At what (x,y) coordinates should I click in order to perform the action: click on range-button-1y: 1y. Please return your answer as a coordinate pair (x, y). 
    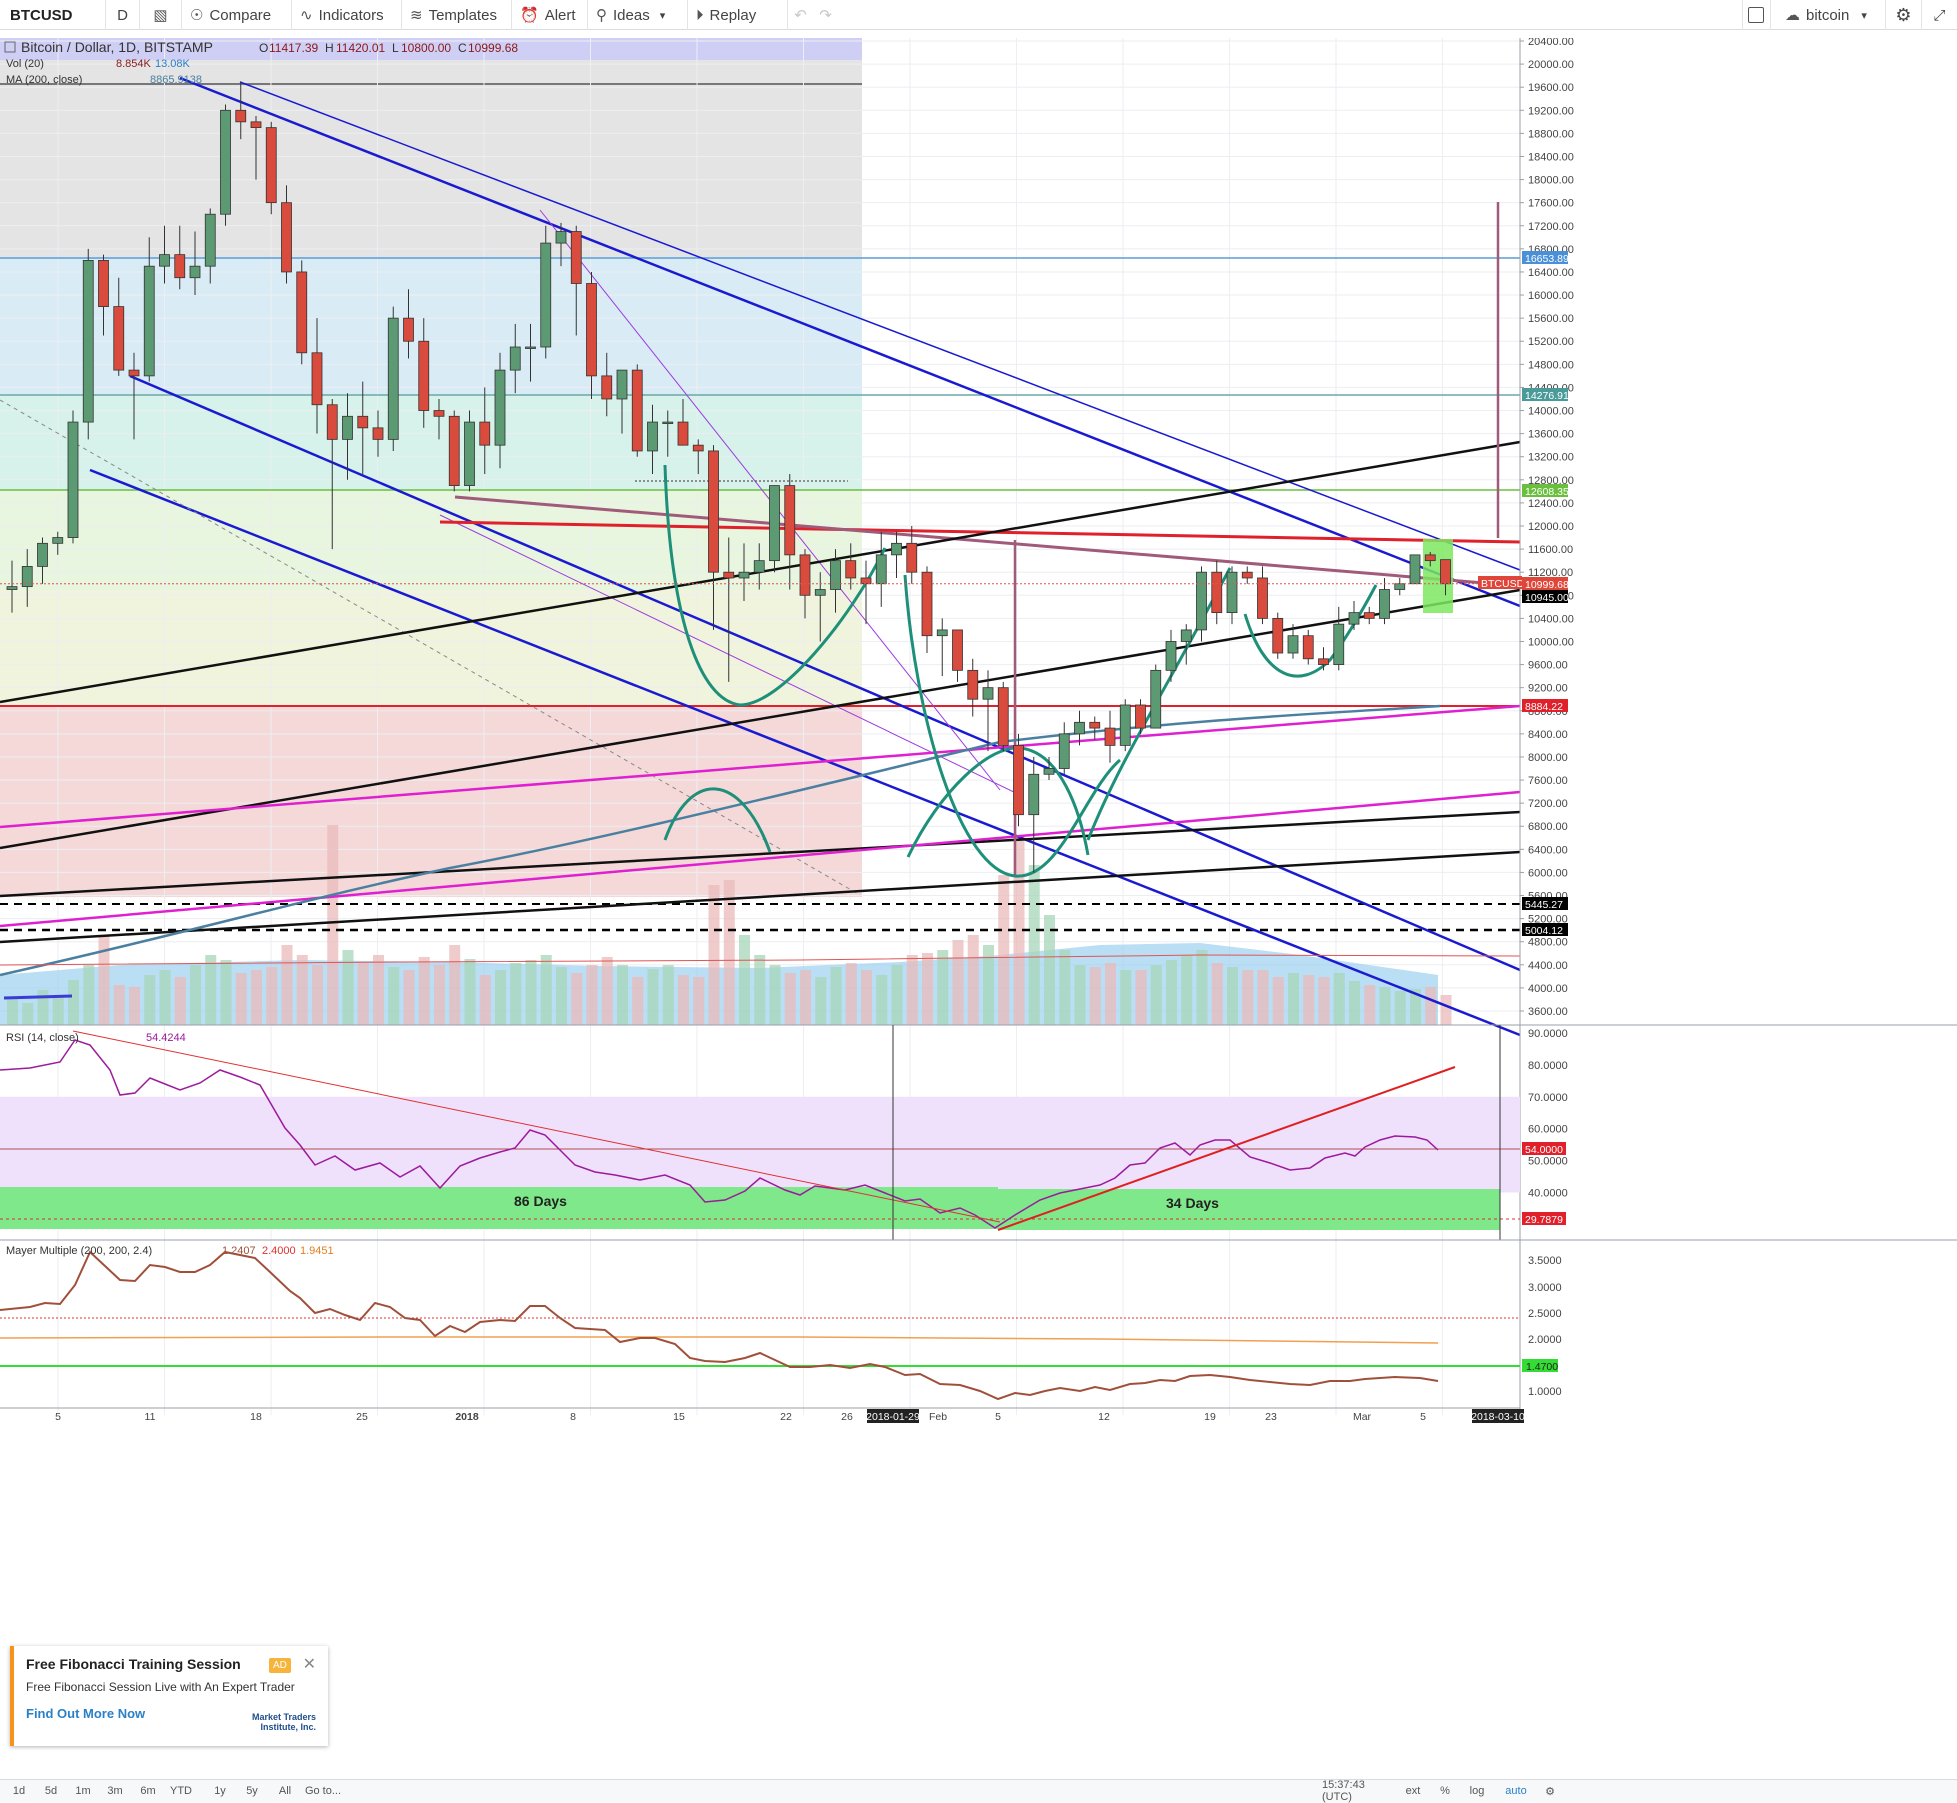
    Looking at the image, I should click on (220, 1791).